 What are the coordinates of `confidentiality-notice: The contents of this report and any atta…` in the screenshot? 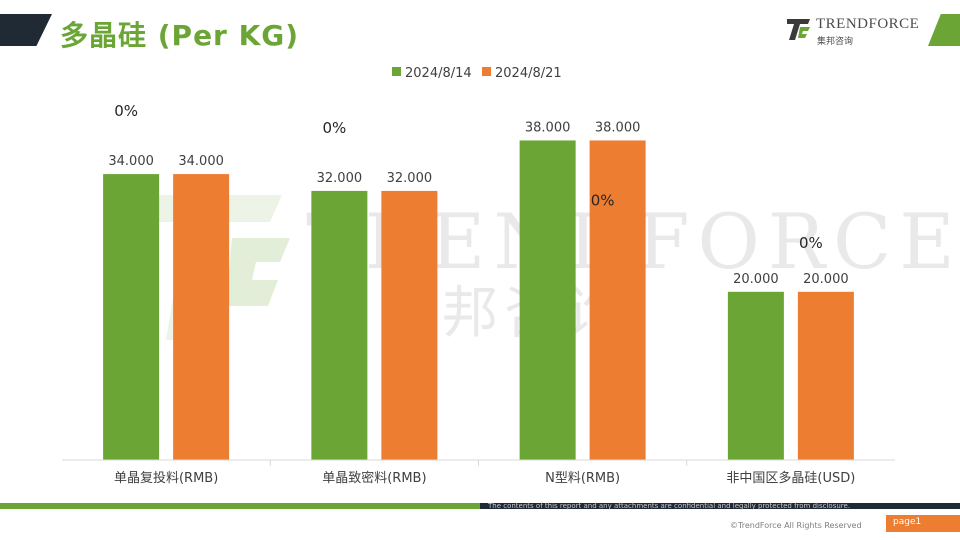 It's located at (669, 506).